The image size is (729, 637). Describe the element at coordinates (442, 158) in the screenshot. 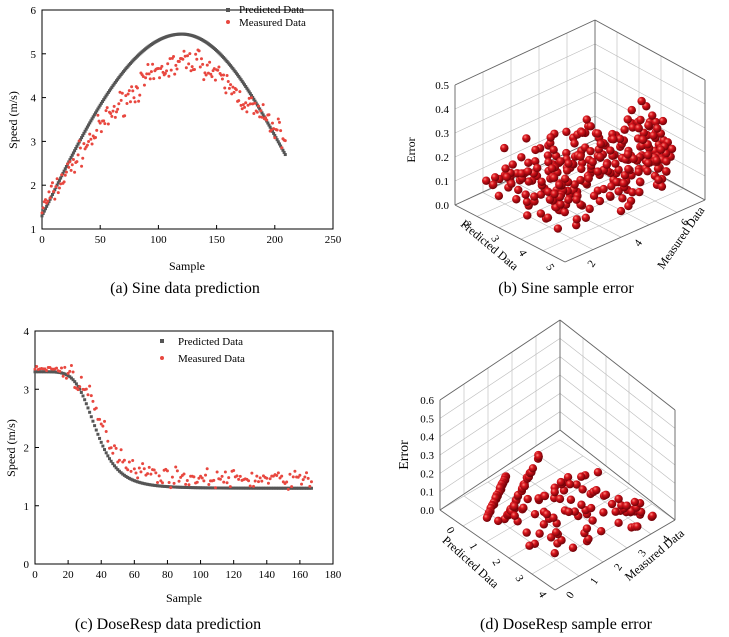

I see `b-z-tick-label: 0.2` at that location.